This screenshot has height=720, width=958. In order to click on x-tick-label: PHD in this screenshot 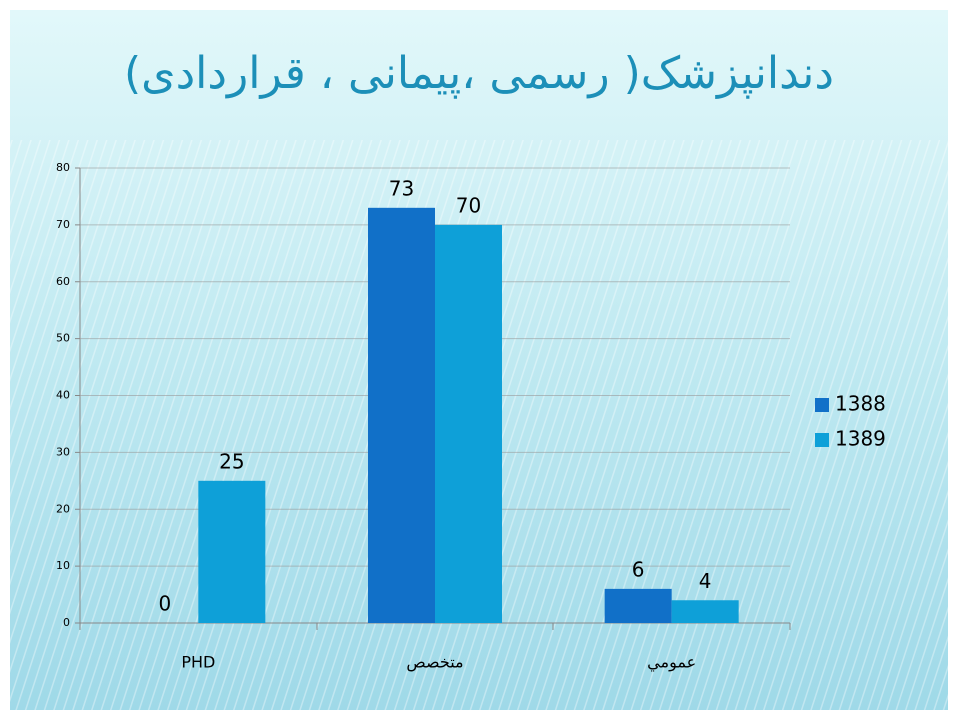, I will do `click(198, 662)`.